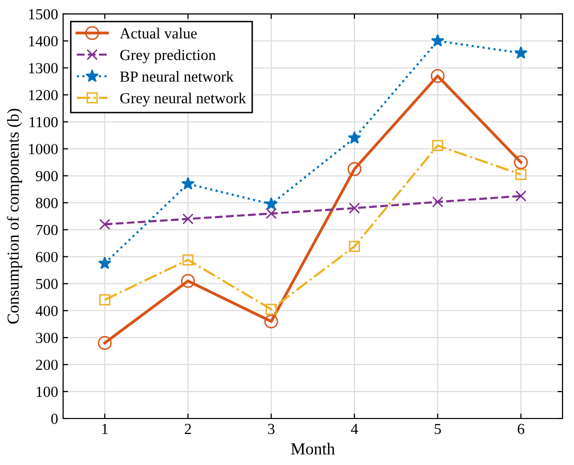 The height and width of the screenshot is (465, 574). Describe the element at coordinates (43, 95) in the screenshot. I see `y-tick-label: 1200` at that location.